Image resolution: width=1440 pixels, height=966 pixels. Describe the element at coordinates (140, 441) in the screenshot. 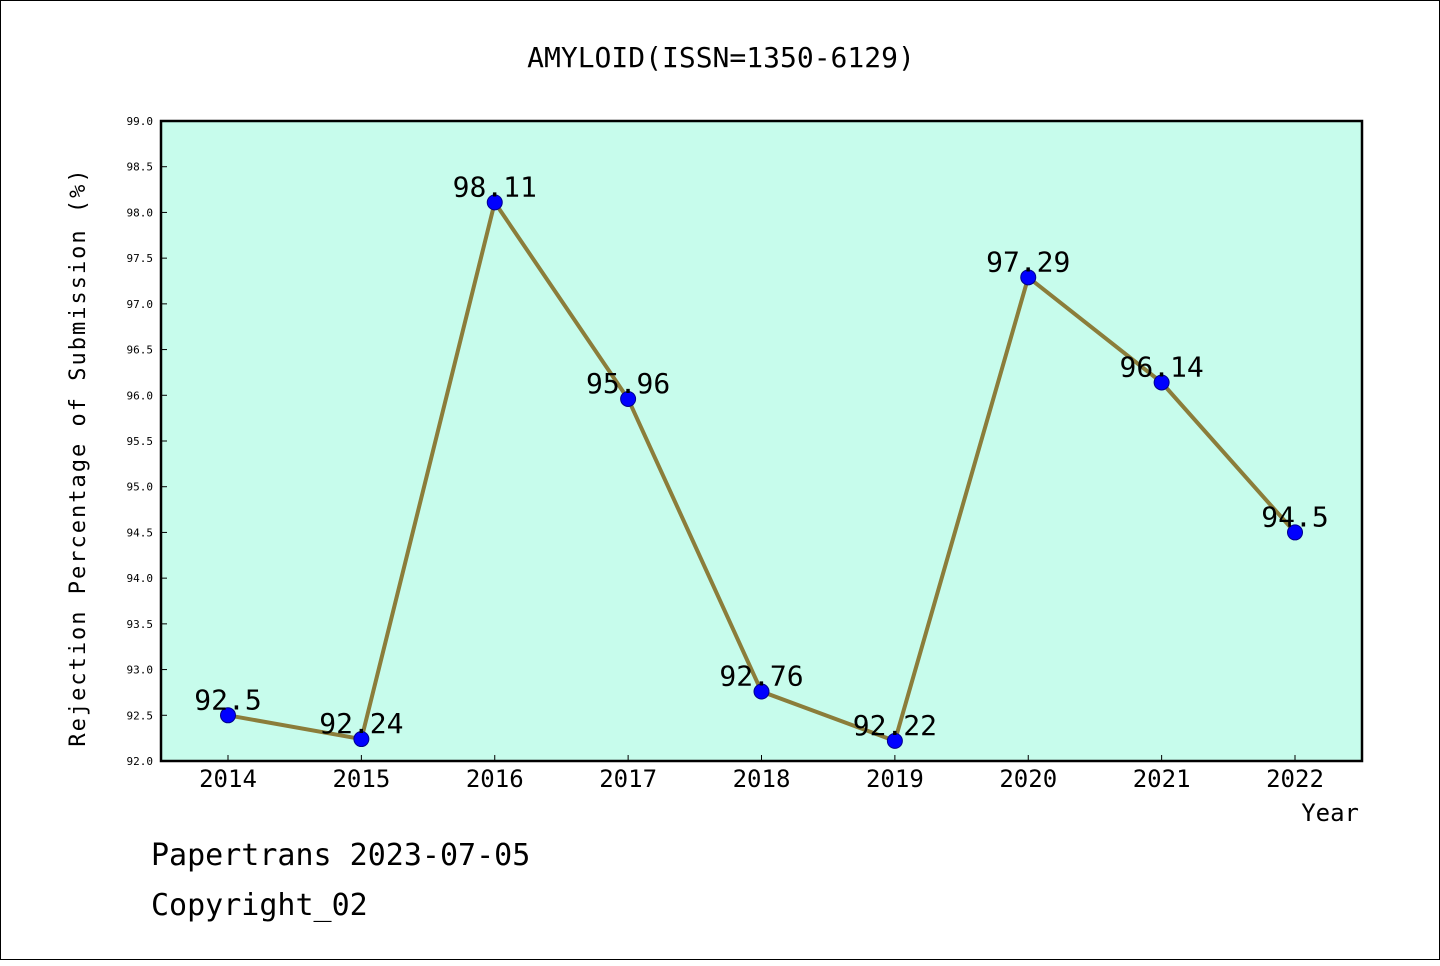

I see `y-tick-label: 95.5` at that location.